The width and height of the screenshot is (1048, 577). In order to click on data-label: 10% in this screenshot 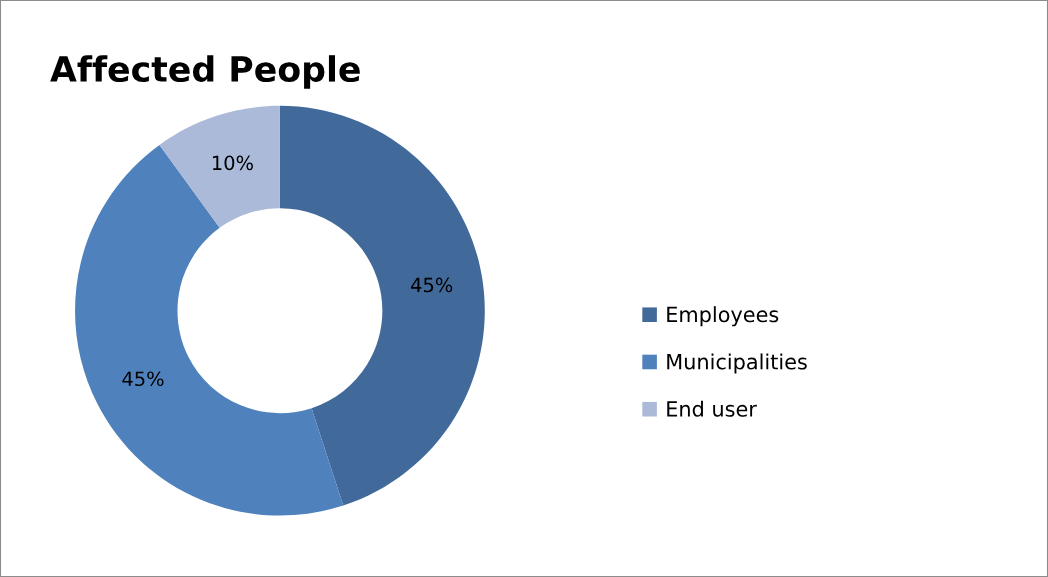, I will do `click(232, 163)`.